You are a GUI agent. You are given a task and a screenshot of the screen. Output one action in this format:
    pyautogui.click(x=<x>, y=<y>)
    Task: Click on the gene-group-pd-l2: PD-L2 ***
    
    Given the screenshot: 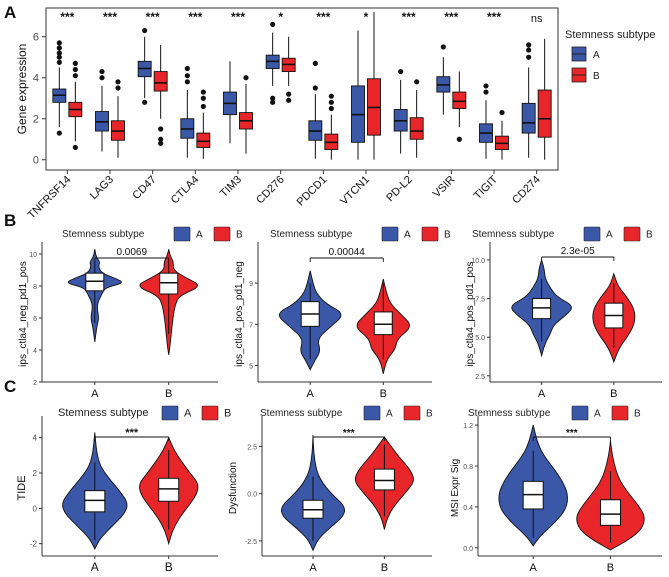 What is the action you would take?
    pyautogui.click(x=404, y=107)
    